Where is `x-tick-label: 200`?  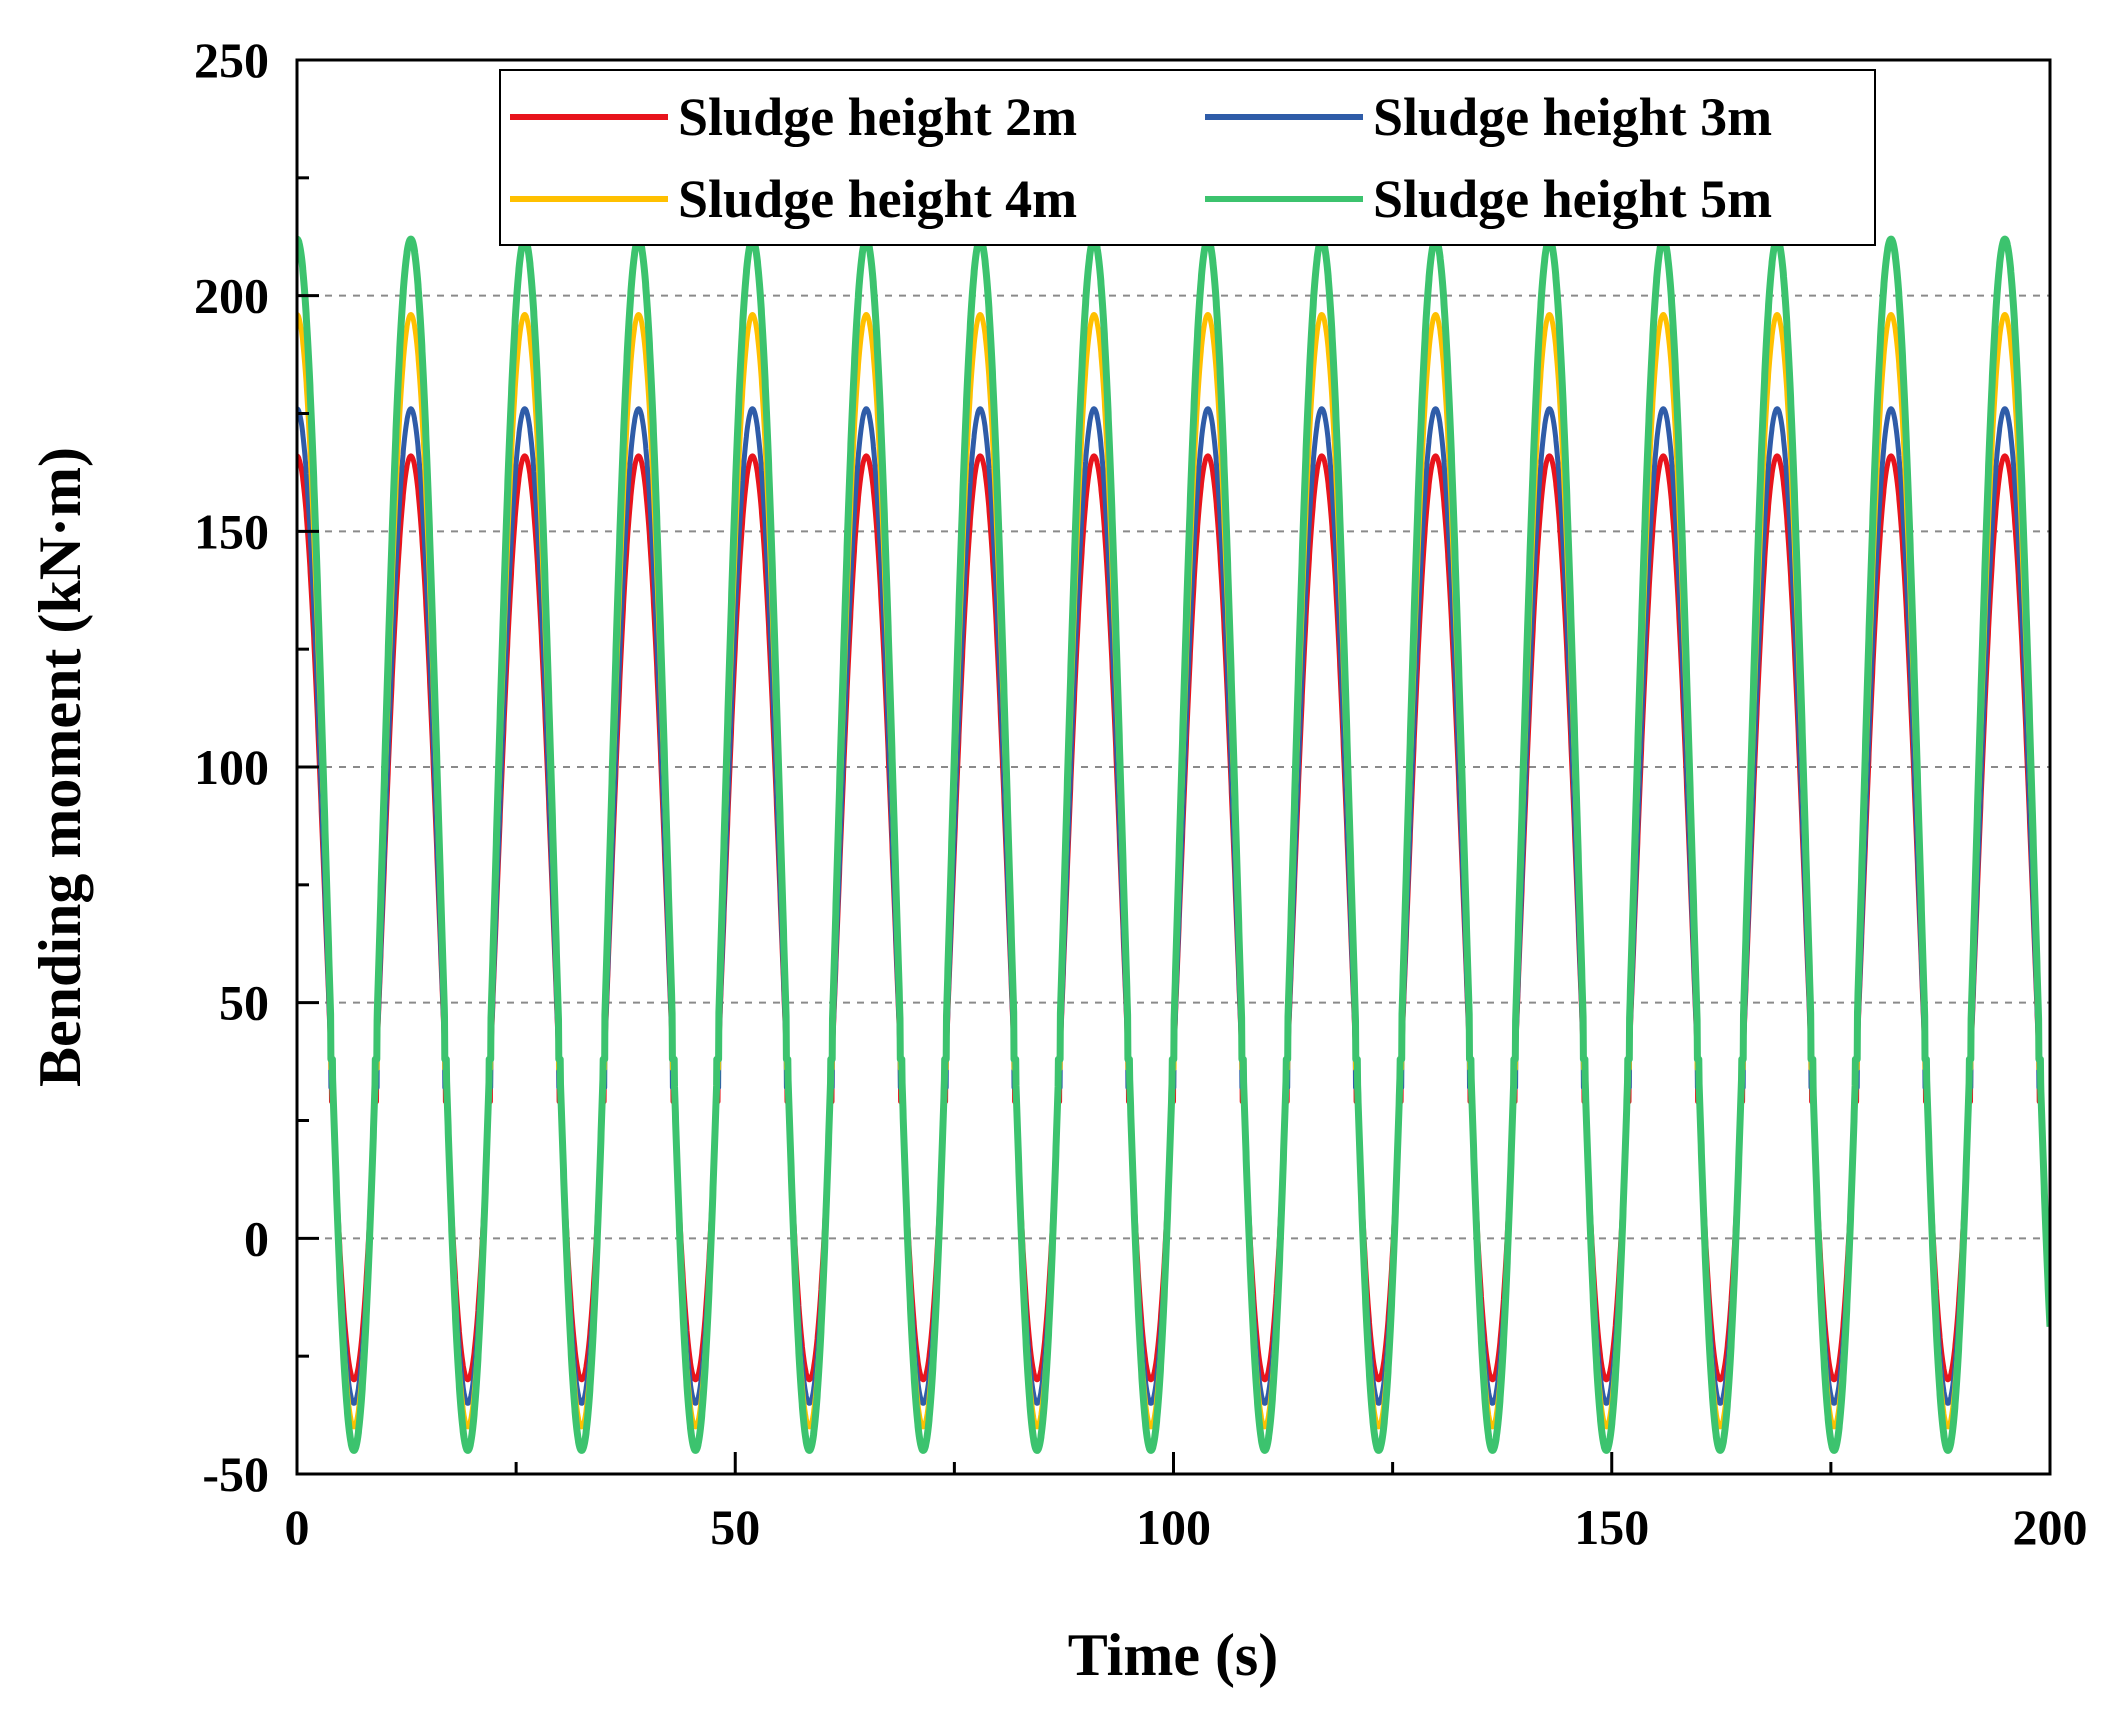
x-tick-label: 200 is located at coordinates (2050, 1527).